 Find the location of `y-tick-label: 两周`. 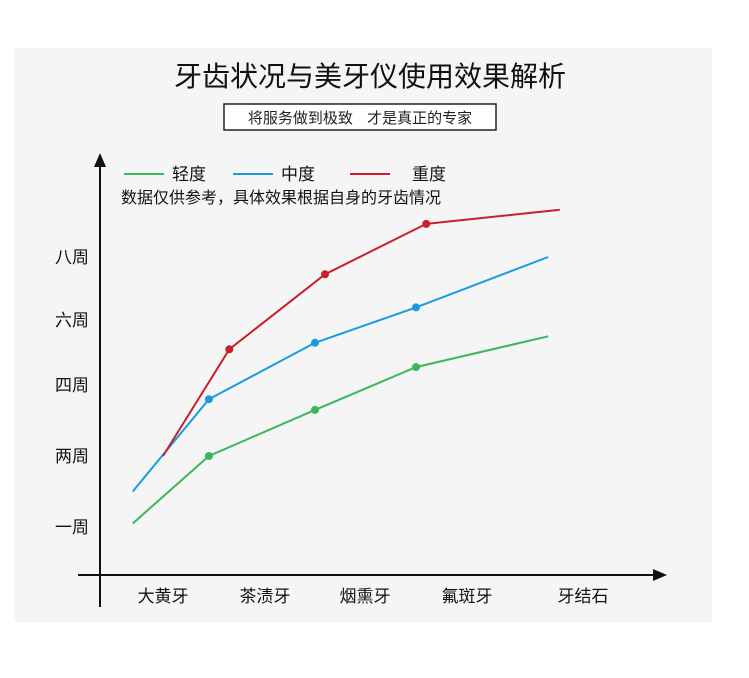

y-tick-label: 两周 is located at coordinates (72, 457).